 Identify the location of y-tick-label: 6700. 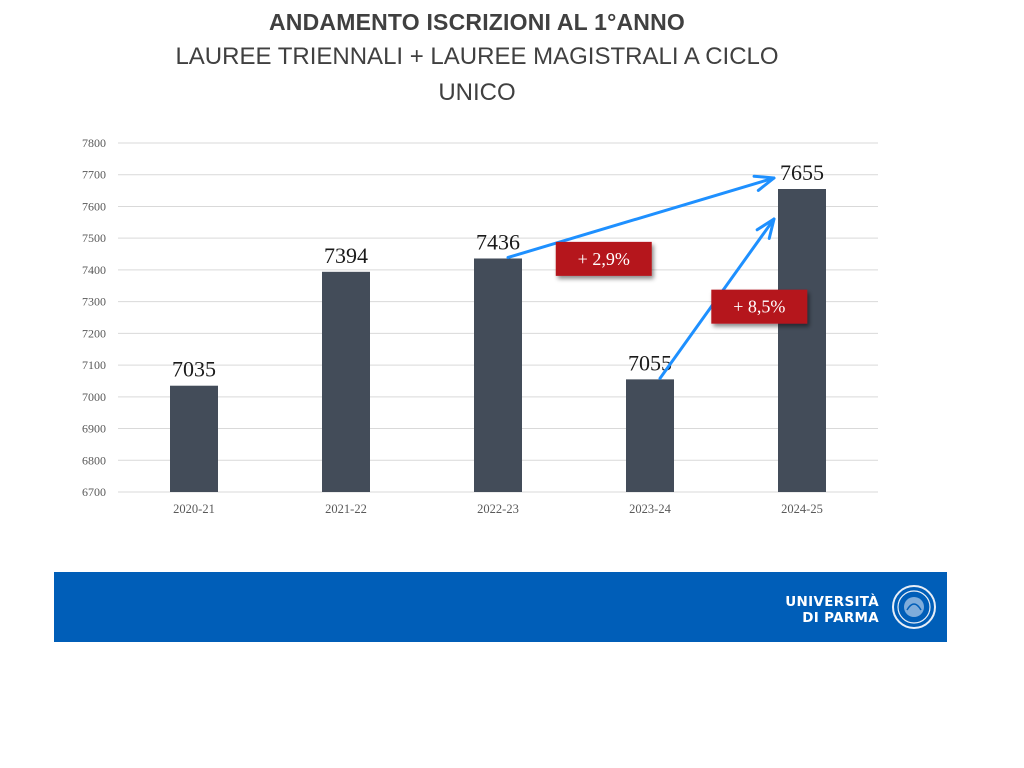
(94, 492).